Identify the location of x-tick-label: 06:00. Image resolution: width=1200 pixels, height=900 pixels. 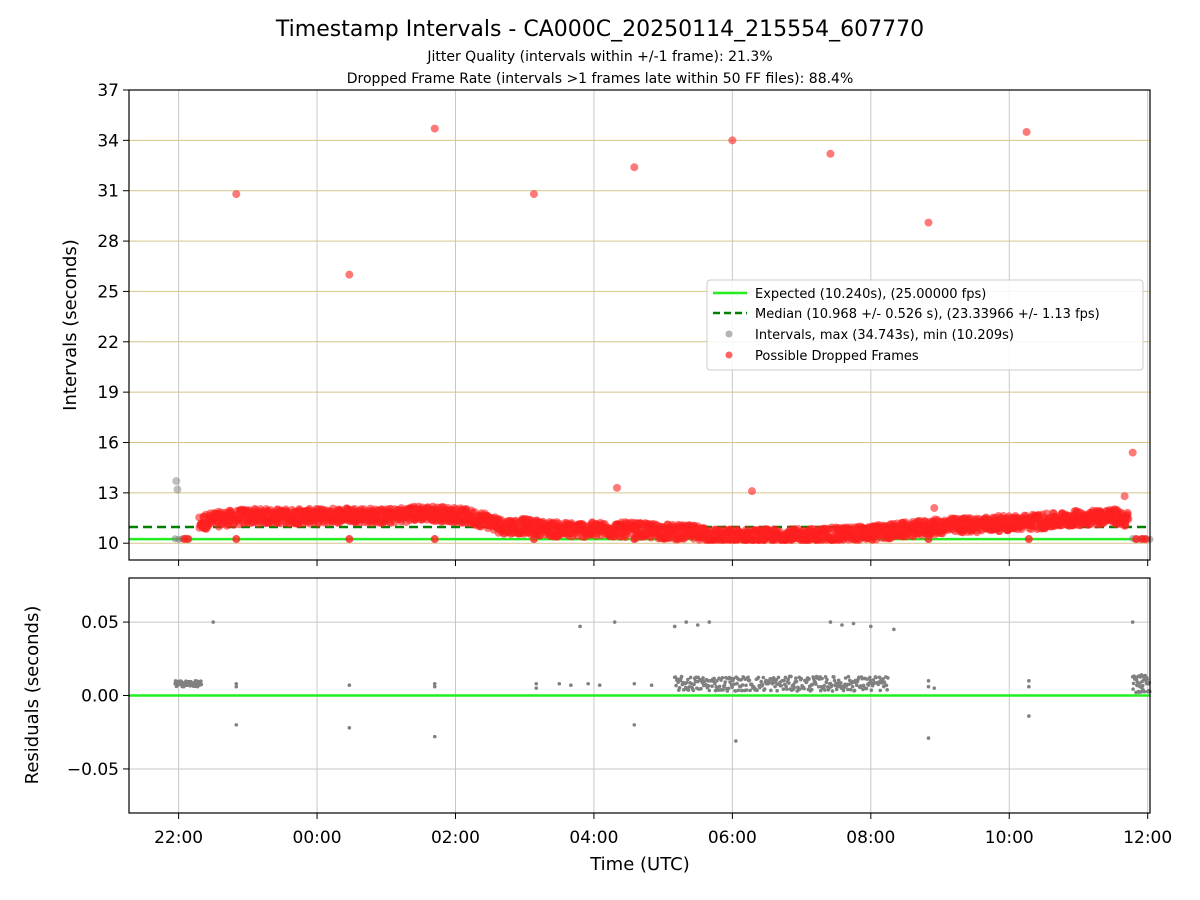
(732, 838).